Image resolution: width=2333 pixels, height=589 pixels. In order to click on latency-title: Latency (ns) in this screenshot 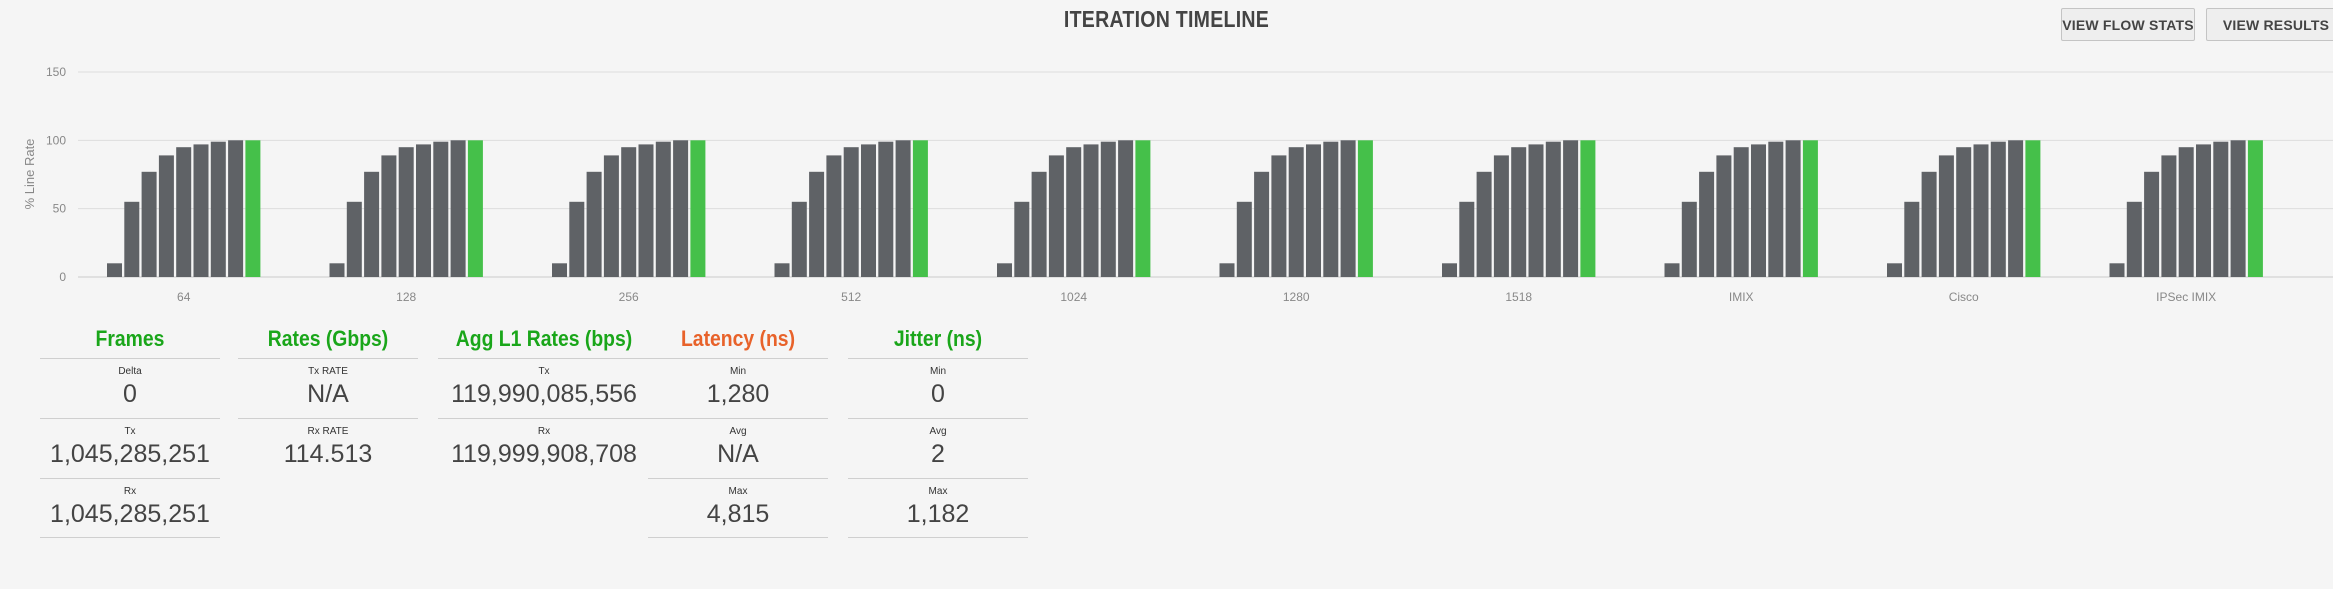, I will do `click(738, 338)`.